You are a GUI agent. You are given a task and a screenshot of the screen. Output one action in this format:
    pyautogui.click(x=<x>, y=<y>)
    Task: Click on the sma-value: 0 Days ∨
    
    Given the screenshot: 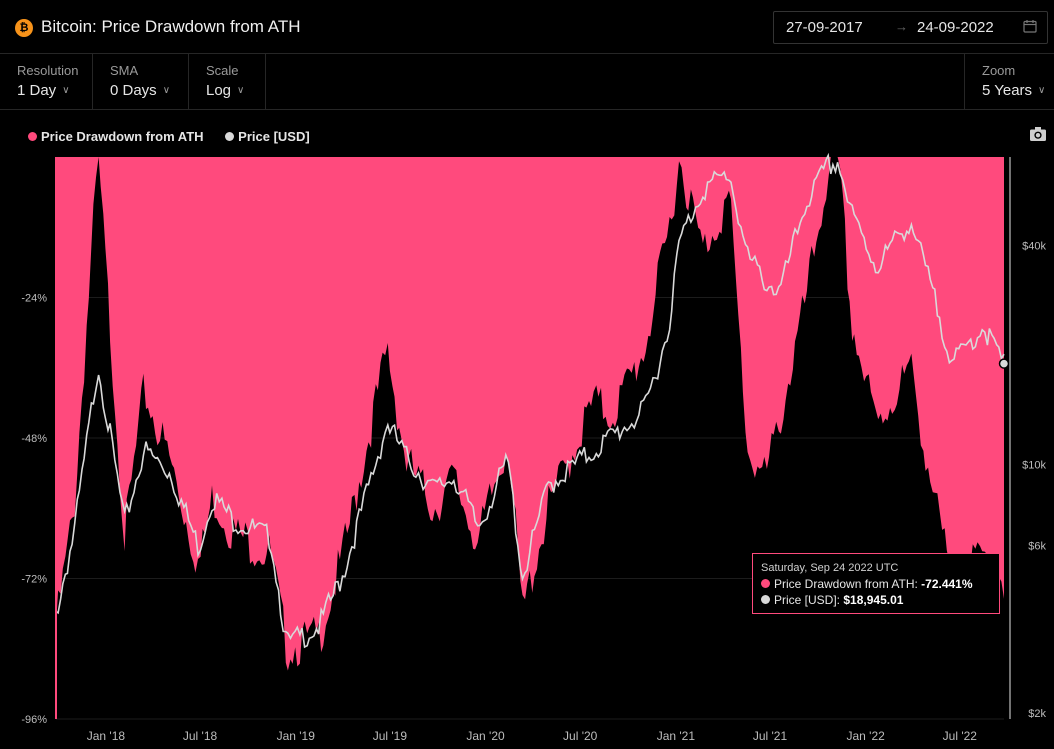 What is the action you would take?
    pyautogui.click(x=140, y=90)
    